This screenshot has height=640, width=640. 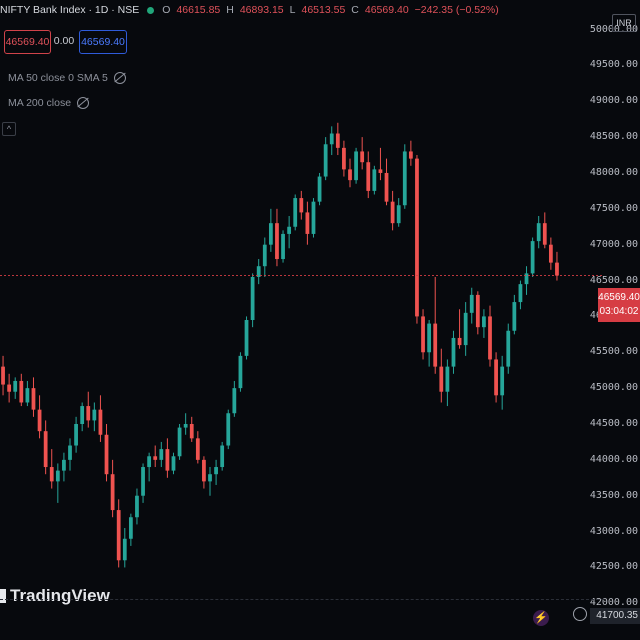 I want to click on indicator-ma50: MA 50 close 0 SMA 5, so click(x=67, y=78).